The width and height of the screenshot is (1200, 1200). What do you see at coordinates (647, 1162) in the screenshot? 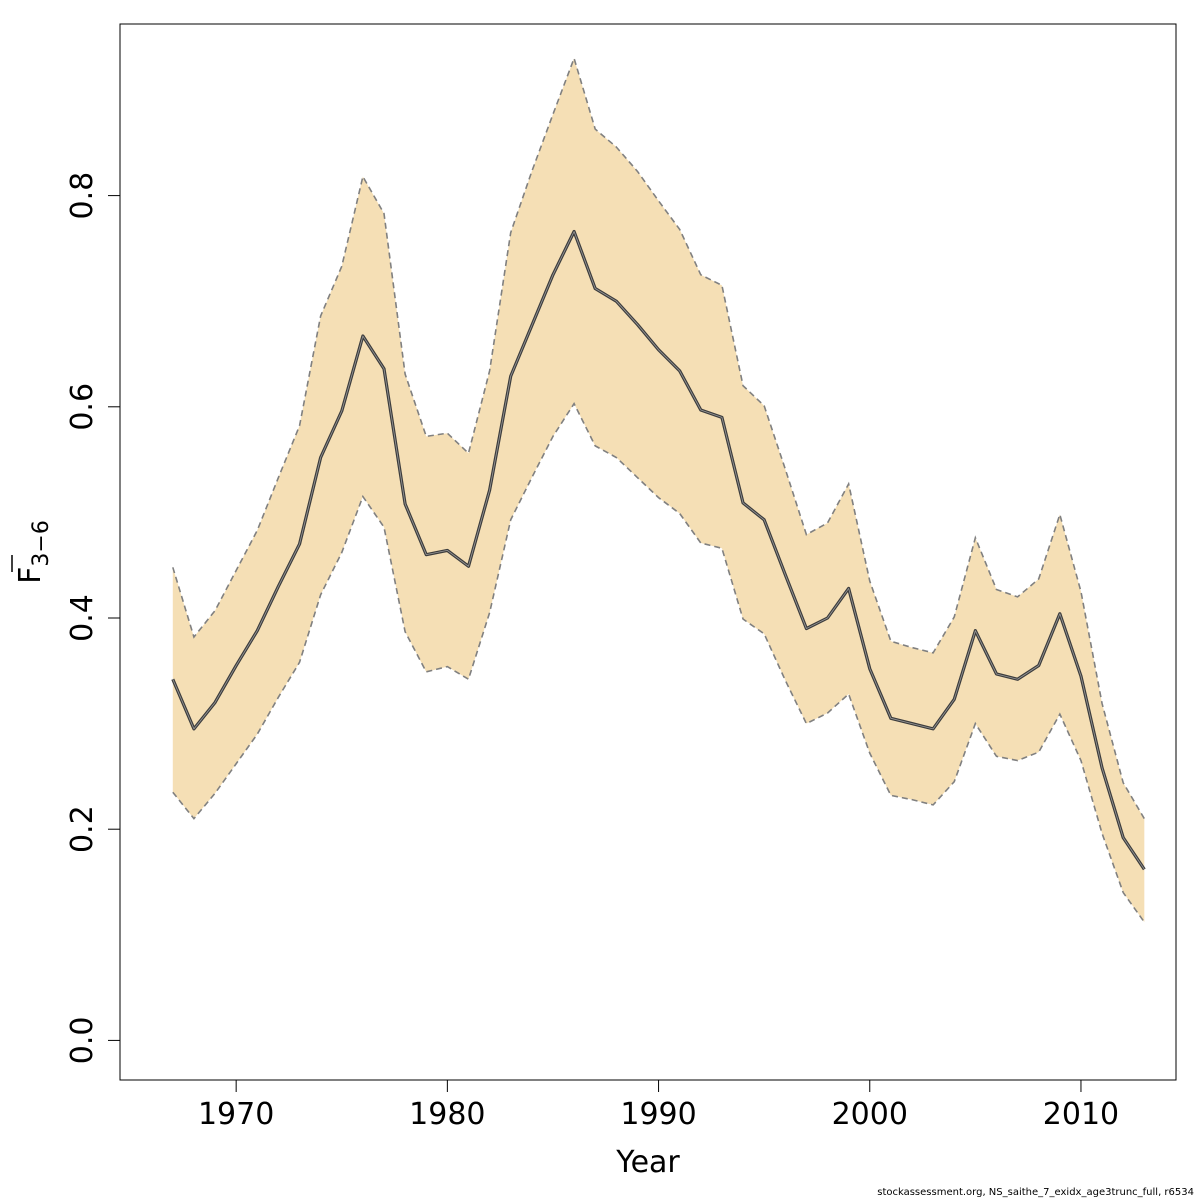
I see `x-axis-title: Year` at bounding box center [647, 1162].